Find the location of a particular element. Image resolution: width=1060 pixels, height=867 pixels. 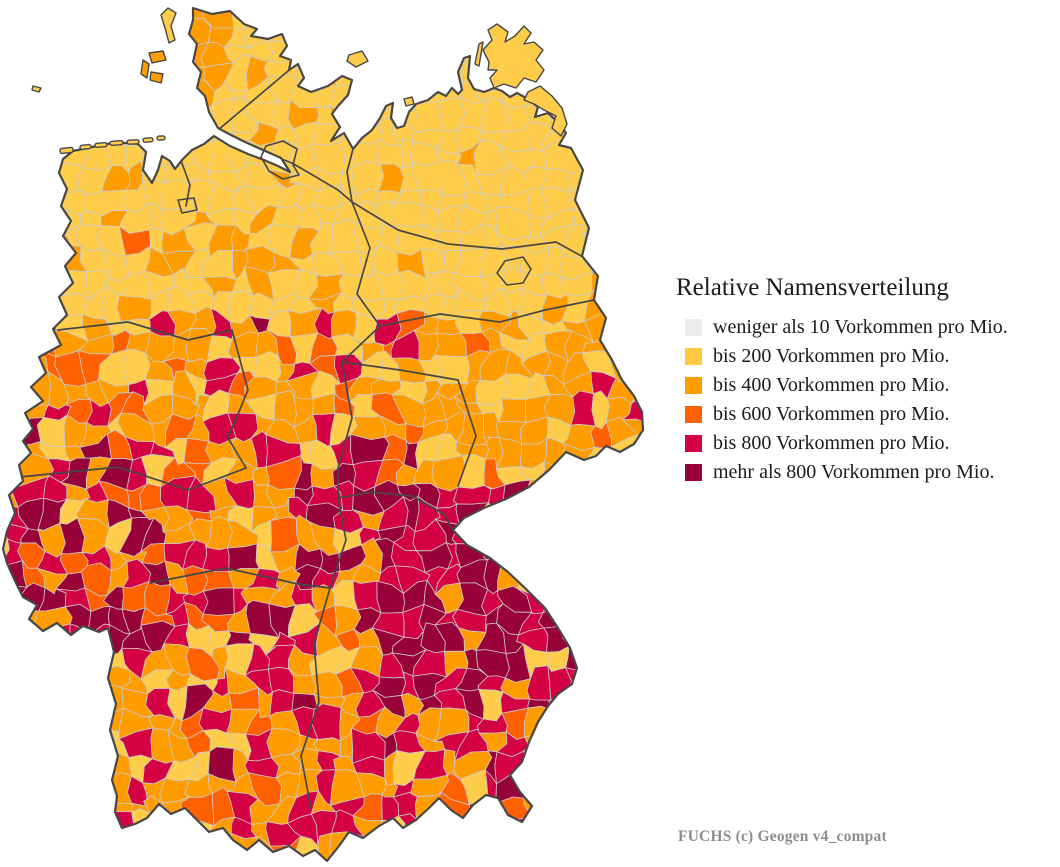

island-helgoland is located at coordinates (36, 89).